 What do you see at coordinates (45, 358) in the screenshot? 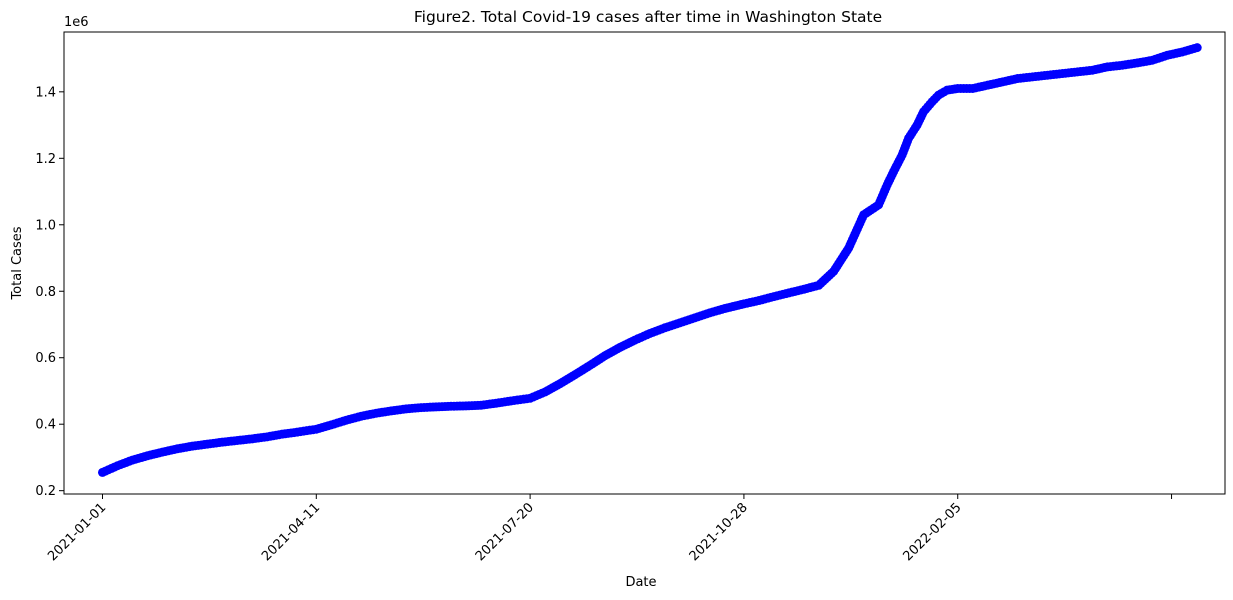
I see `y-tick-label: 0.6` at bounding box center [45, 358].